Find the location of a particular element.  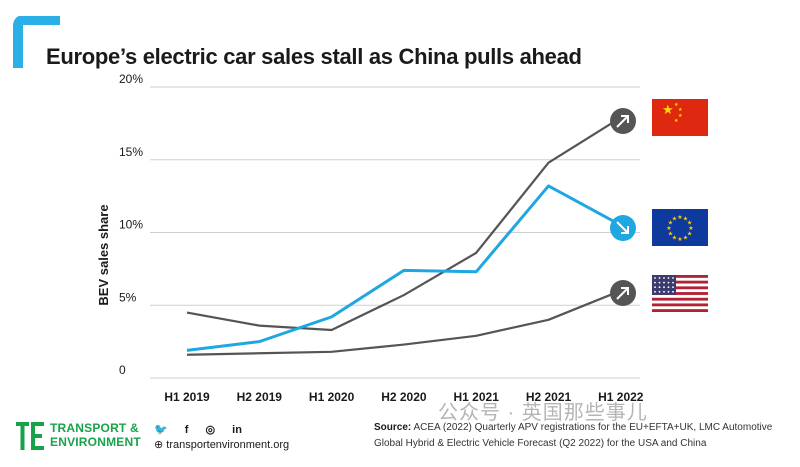

website-text: transportenvironment.org is located at coordinates (228, 445).